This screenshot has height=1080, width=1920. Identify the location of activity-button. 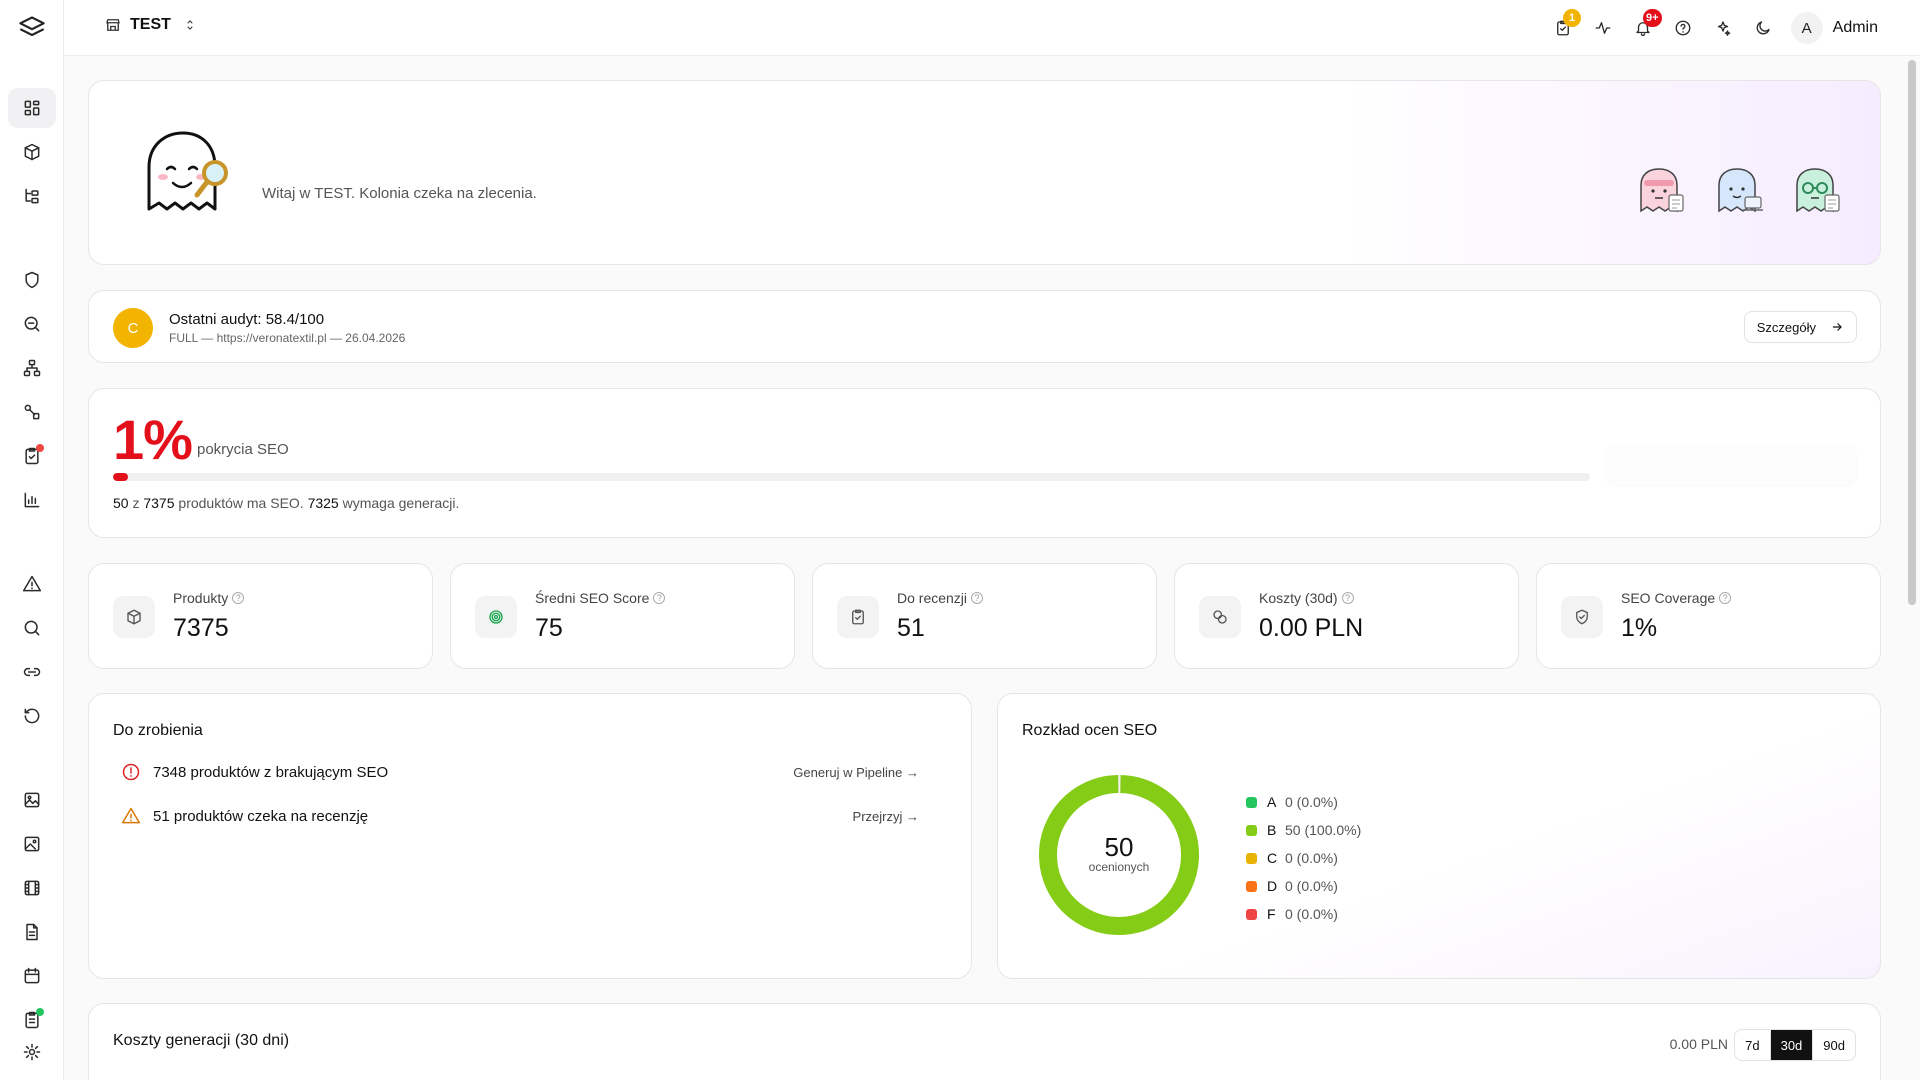
(1603, 28).